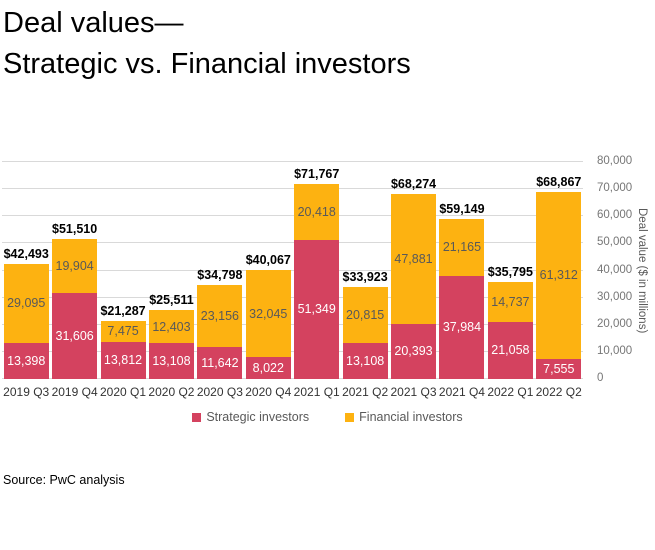  I want to click on strategic-swatch-icon, so click(197, 417).